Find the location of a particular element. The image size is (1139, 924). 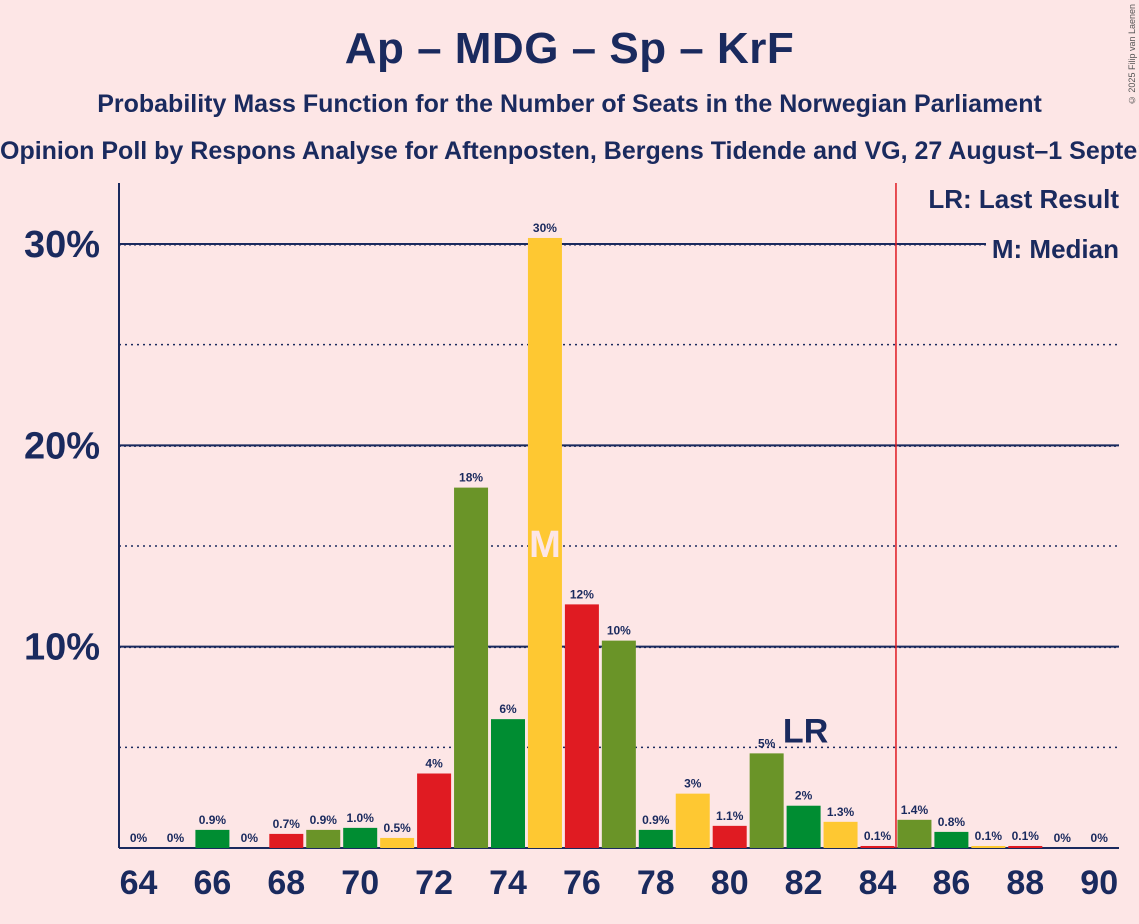

legend-median: M: Median is located at coordinates (1052, 249).